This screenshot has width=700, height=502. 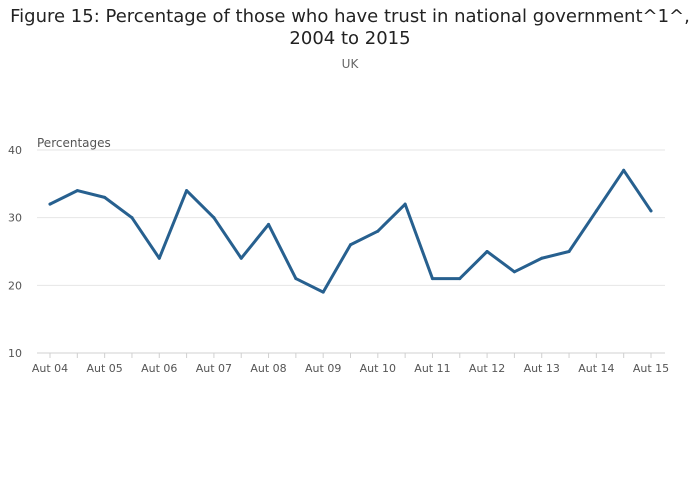 I want to click on y-tick-label-20: 20, so click(x=15, y=285).